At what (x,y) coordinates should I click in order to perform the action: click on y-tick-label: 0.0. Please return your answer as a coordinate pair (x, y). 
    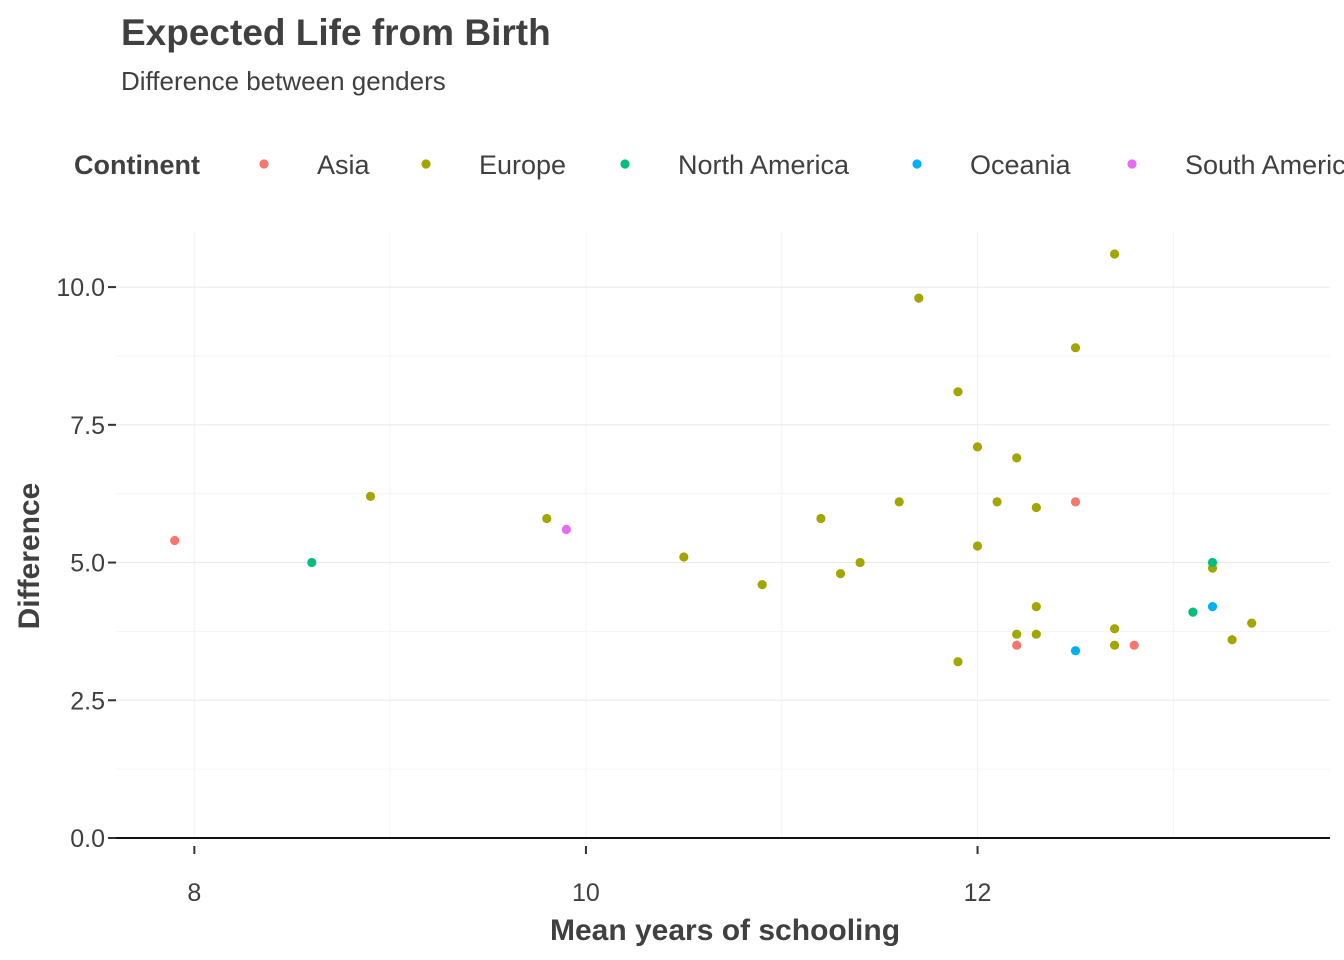
    Looking at the image, I should click on (87, 839).